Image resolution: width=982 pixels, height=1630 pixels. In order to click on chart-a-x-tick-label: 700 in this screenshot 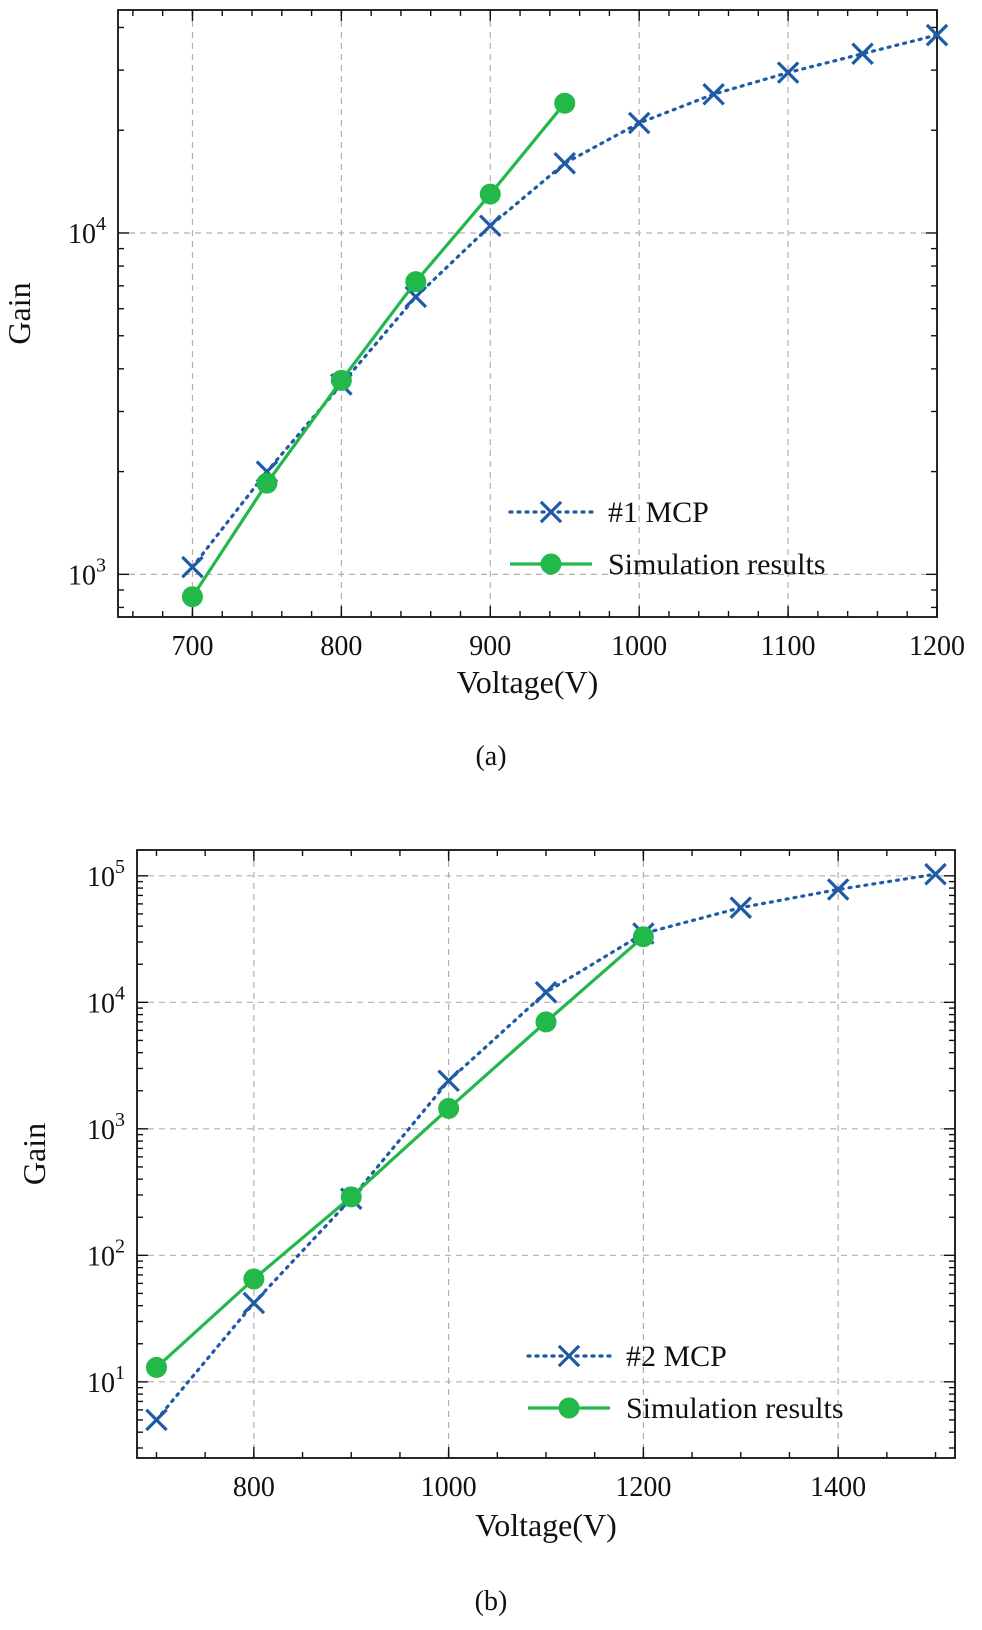, I will do `click(192, 646)`.